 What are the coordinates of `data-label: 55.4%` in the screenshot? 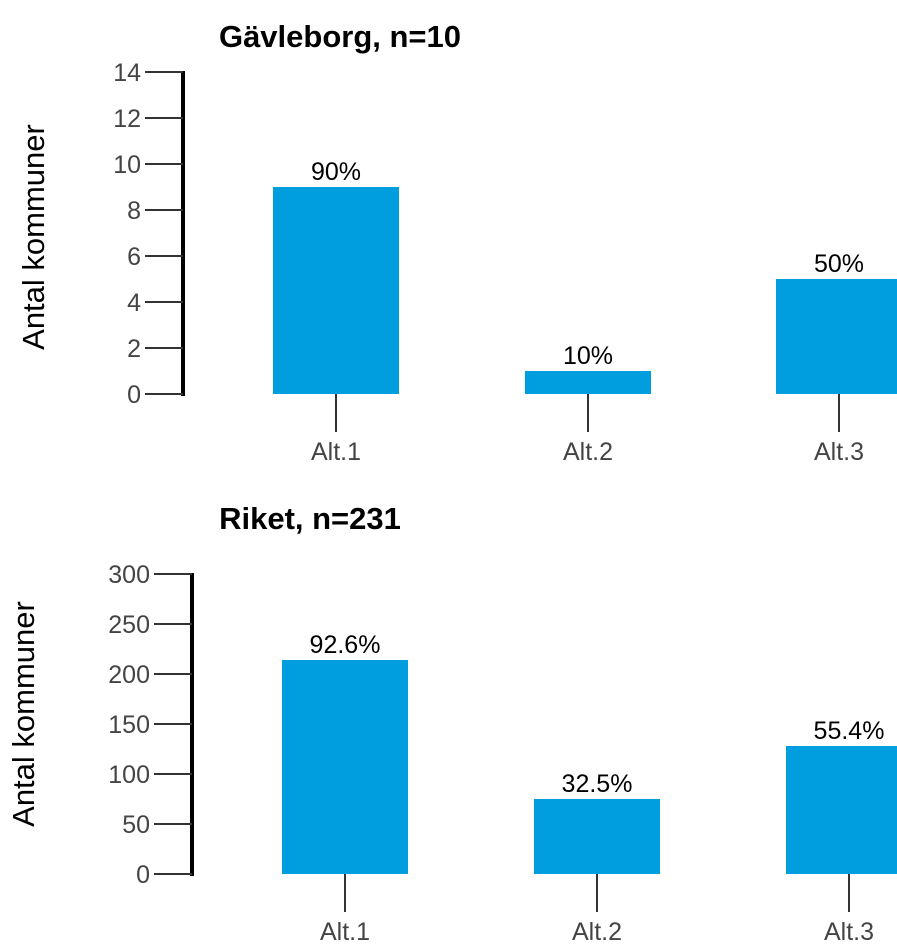 It's located at (849, 731).